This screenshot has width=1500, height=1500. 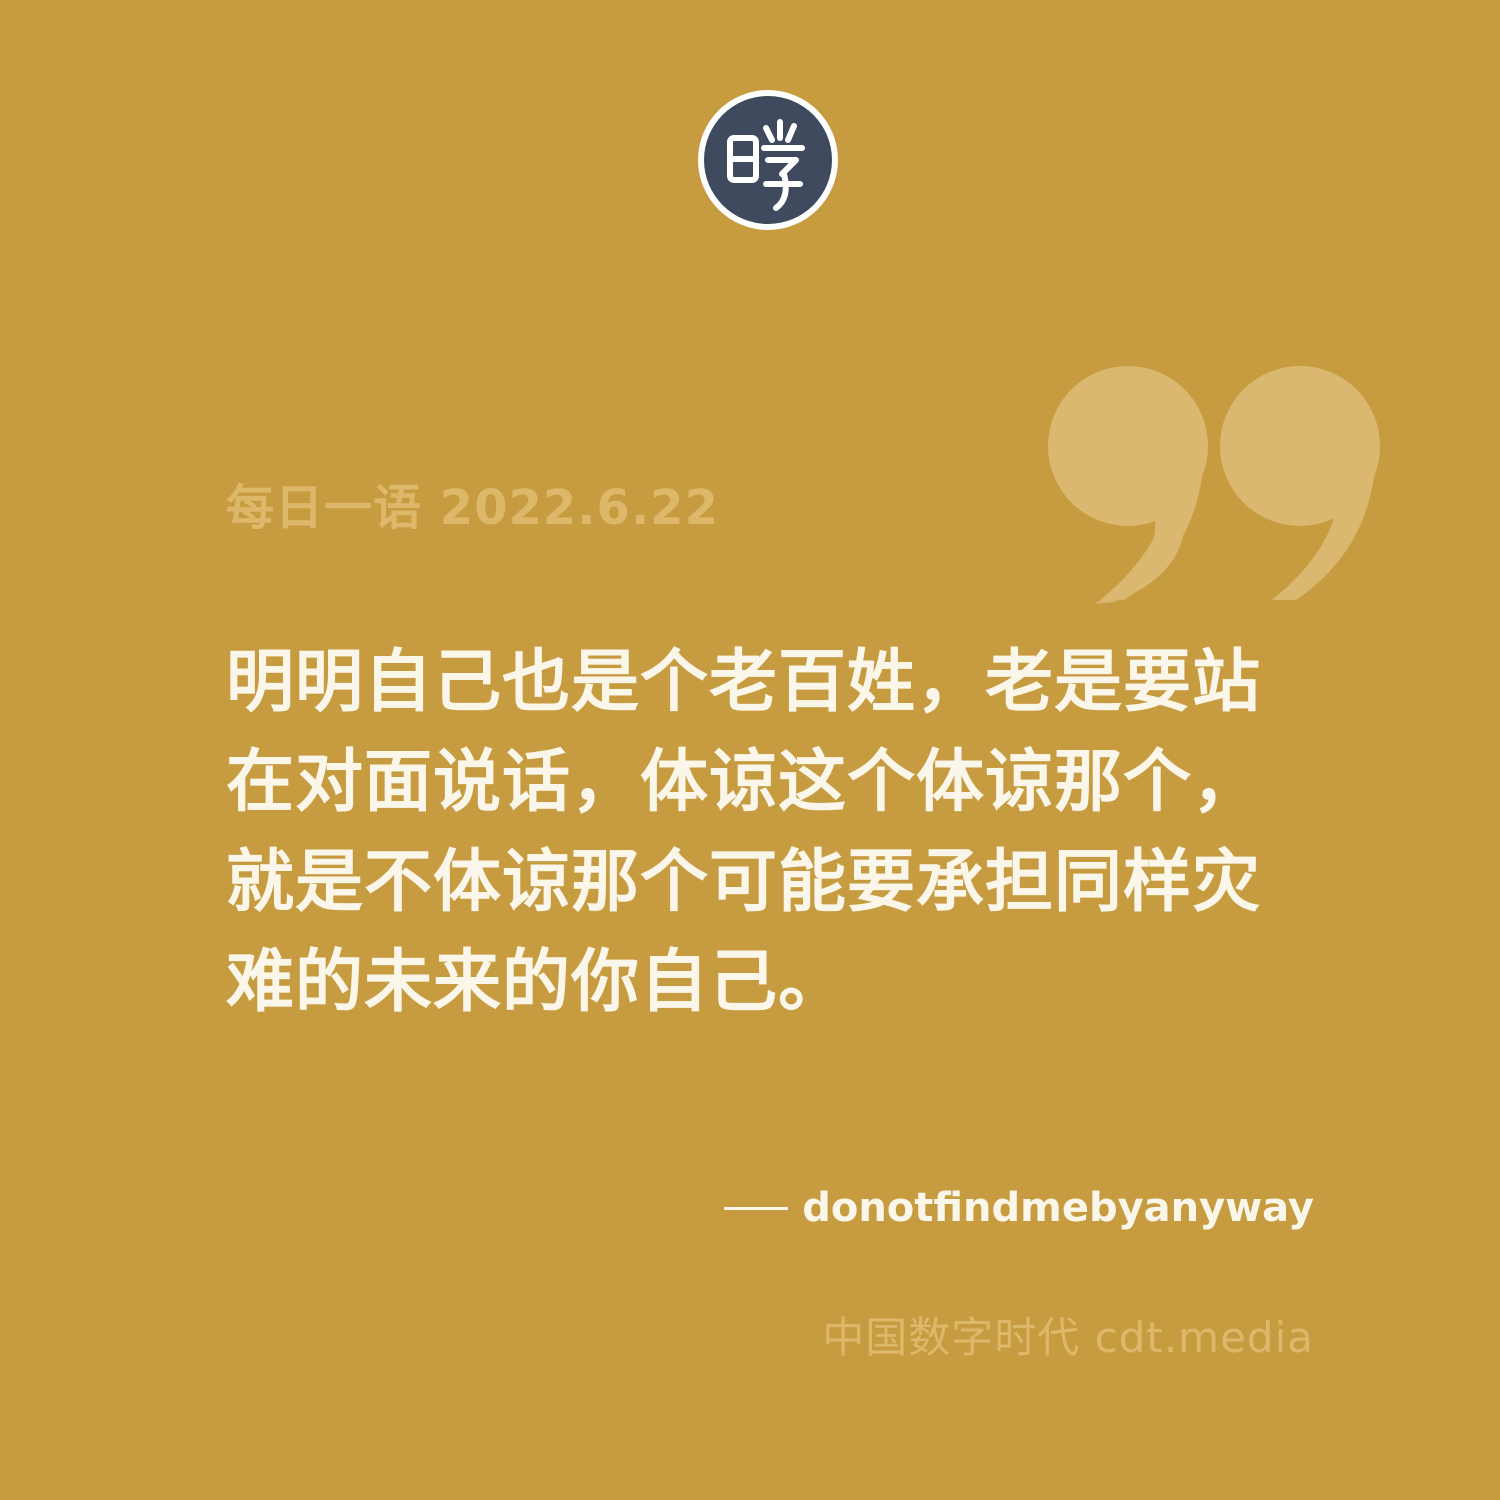 I want to click on closing-quotation-mark-icon, so click(x=1214, y=483).